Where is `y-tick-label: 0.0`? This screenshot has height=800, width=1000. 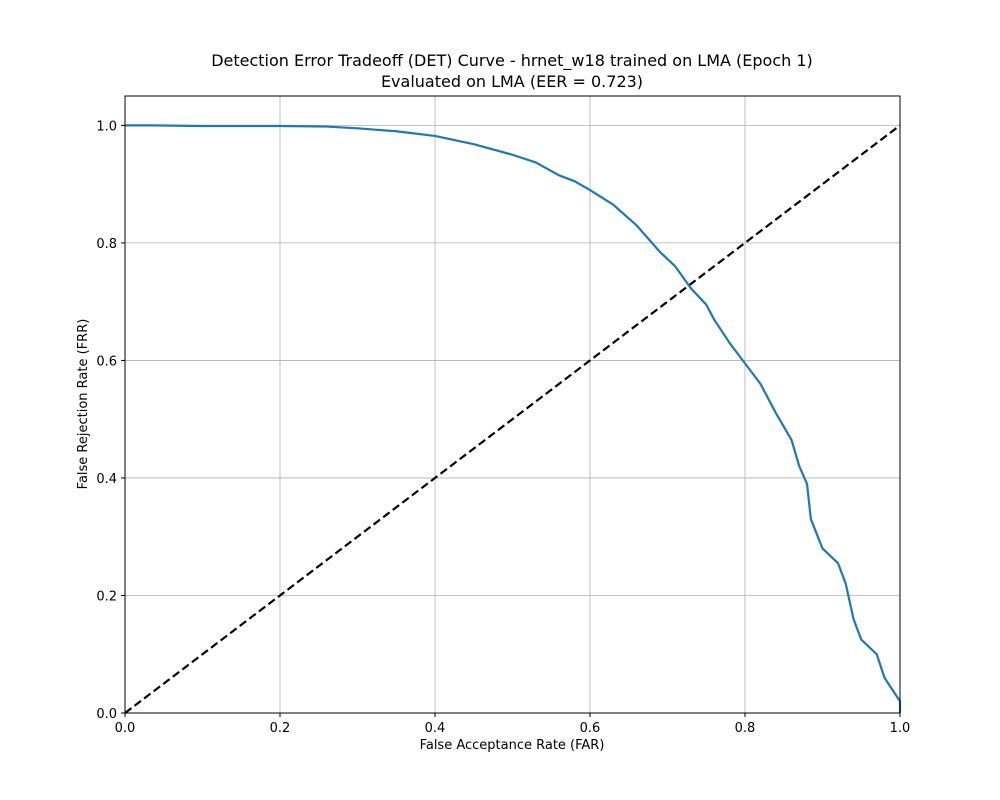 y-tick-label: 0.0 is located at coordinates (106, 714).